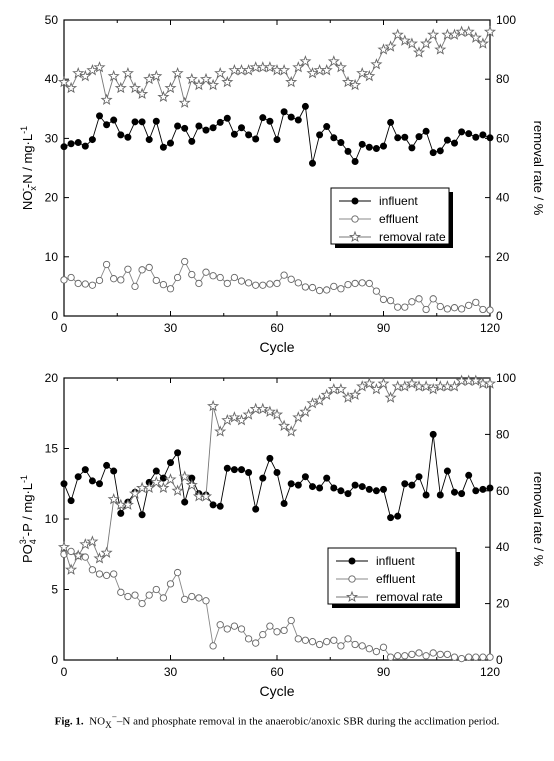 The image size is (554, 761). I want to click on y-axis-label: PO43--P / mg·L-1, so click(28, 519).